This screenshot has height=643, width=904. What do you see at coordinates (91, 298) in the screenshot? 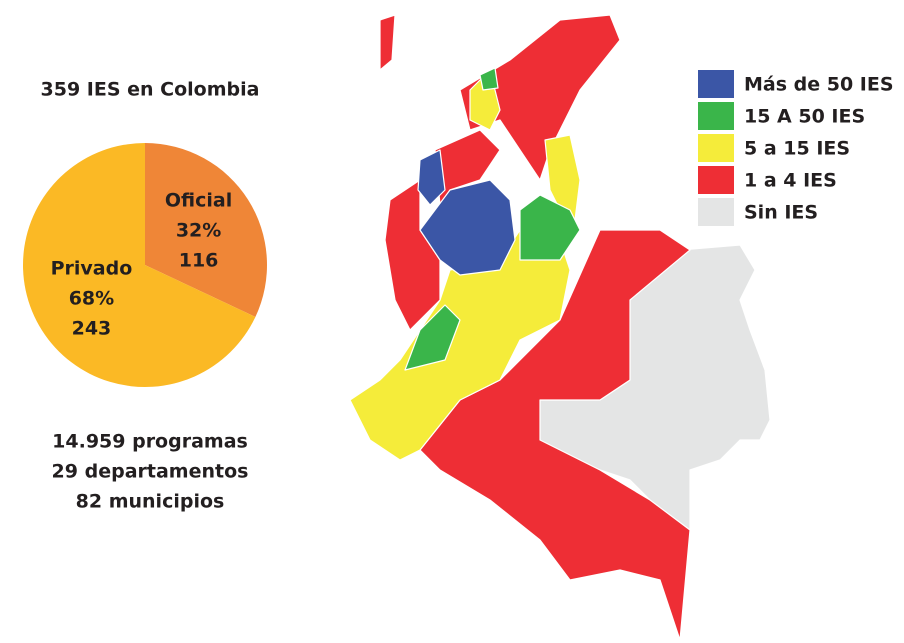
I see `slice-percent: 68%` at bounding box center [91, 298].